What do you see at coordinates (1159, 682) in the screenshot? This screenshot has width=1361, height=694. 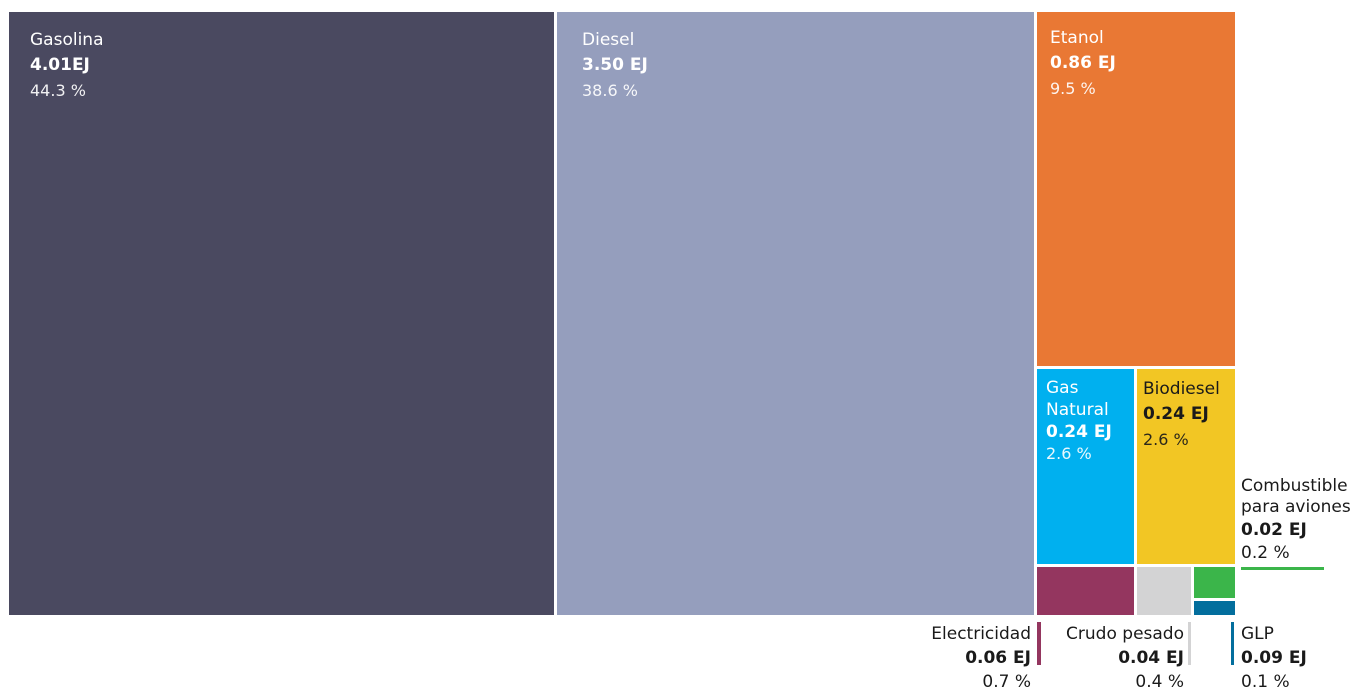 I see `percent-crudo-pesado: 0.4 %` at bounding box center [1159, 682].